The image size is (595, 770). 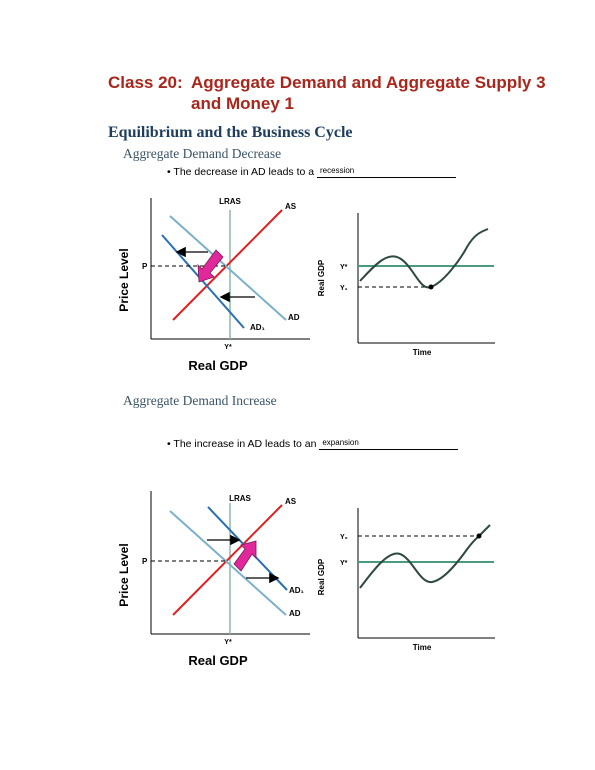 What do you see at coordinates (344, 537) in the screenshot?
I see `y2-label: Y₂` at bounding box center [344, 537].